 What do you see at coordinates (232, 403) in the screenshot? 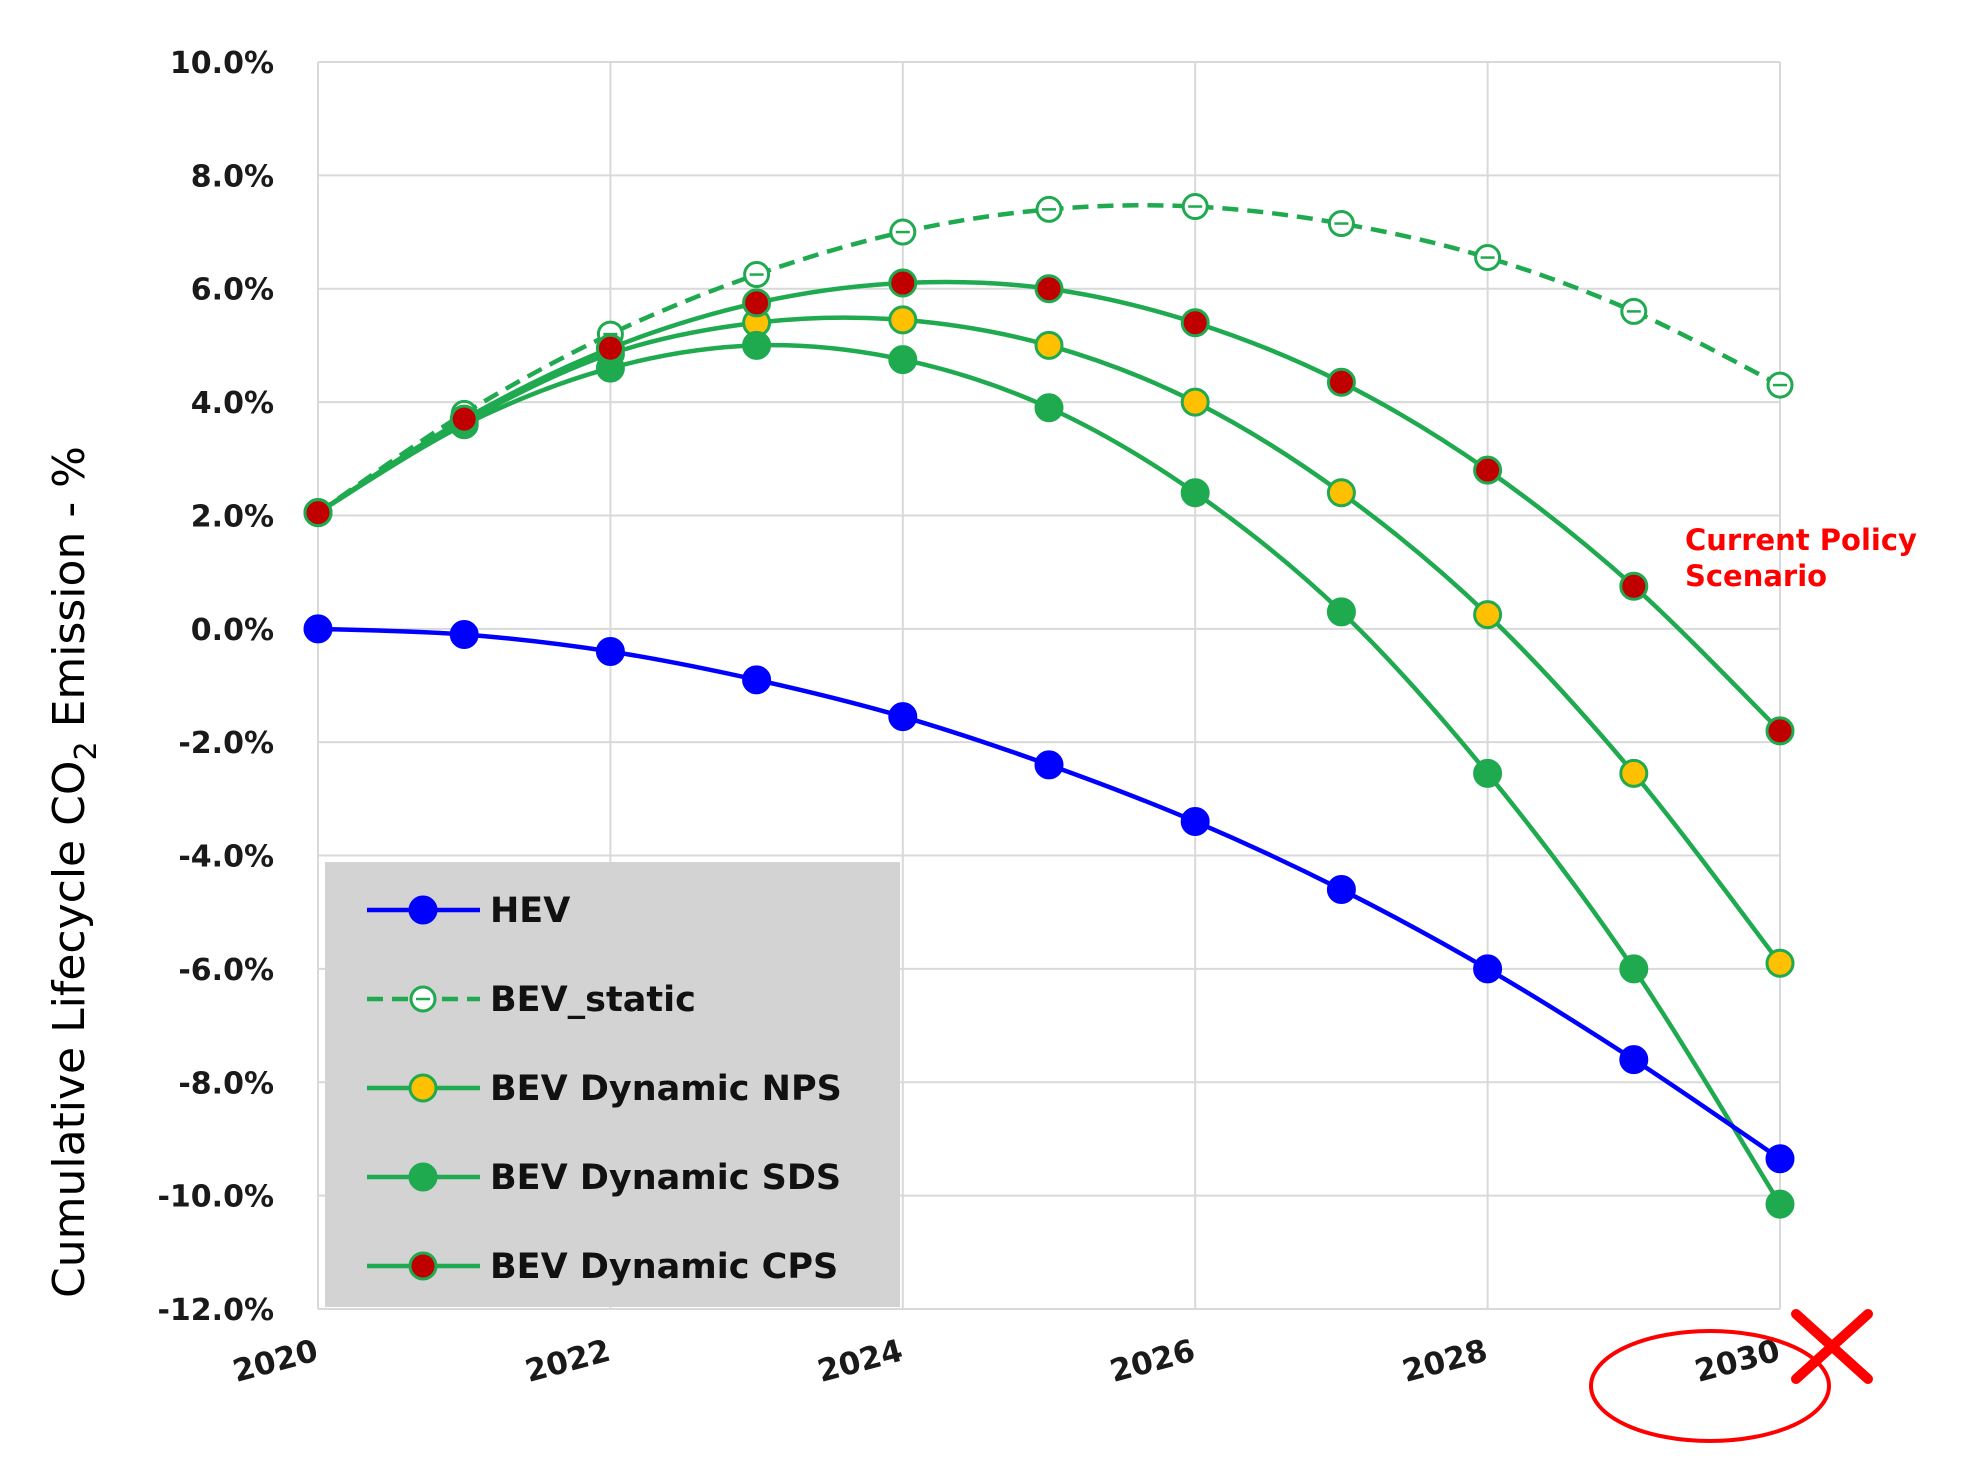
I see `y-tick-label: 4.0%` at bounding box center [232, 403].